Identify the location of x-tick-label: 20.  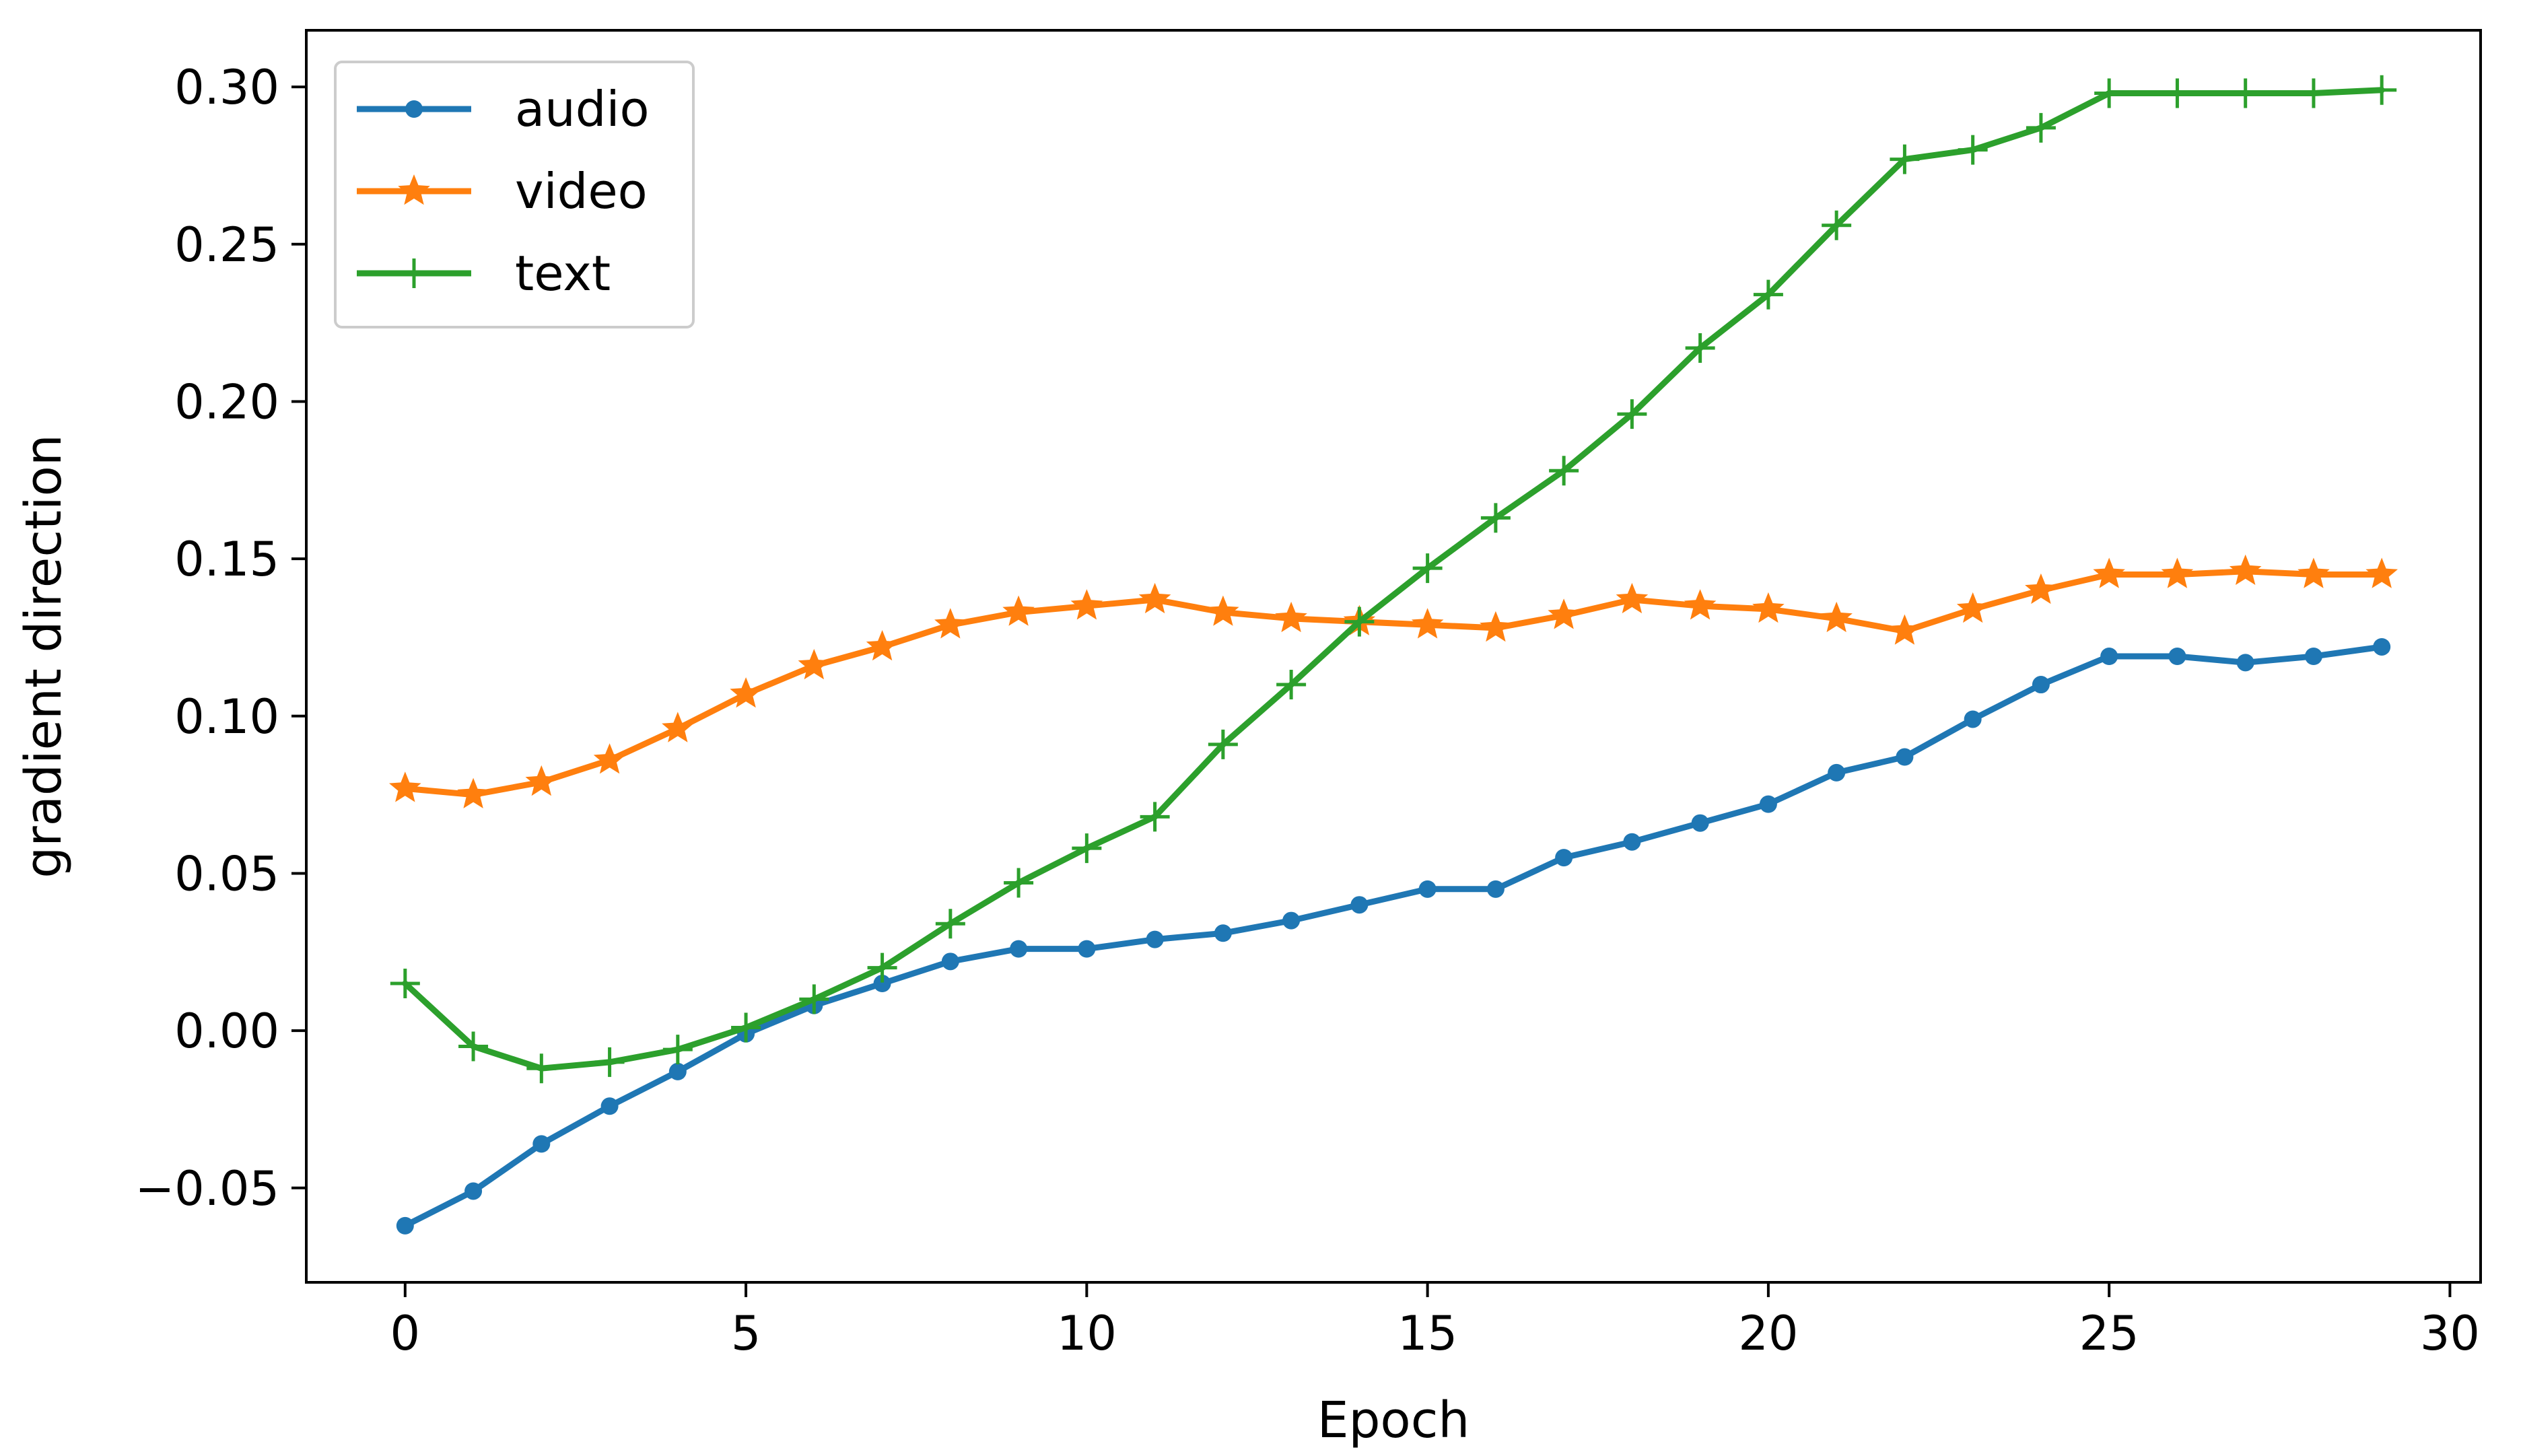
(1768, 1333).